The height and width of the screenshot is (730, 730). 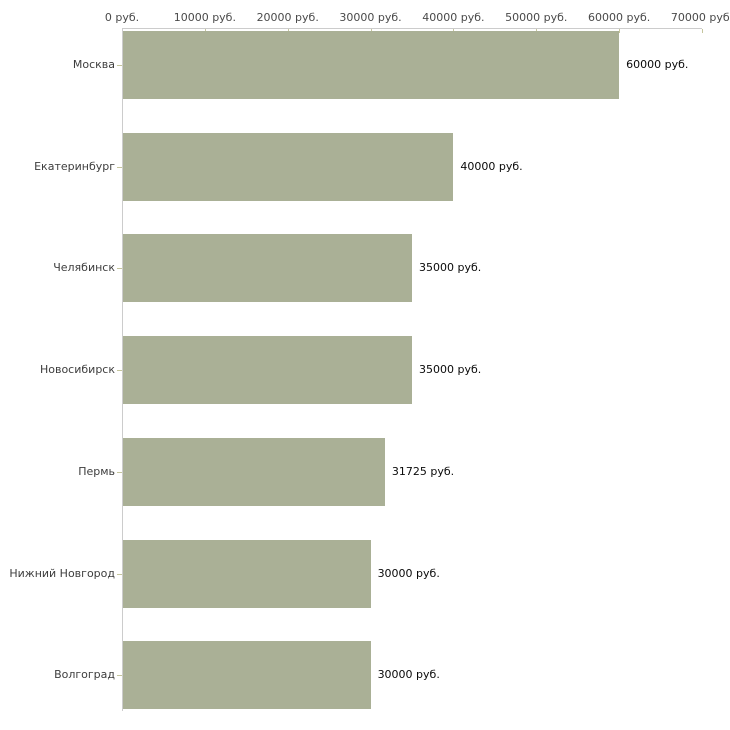 What do you see at coordinates (62, 573) in the screenshot?
I see `category-label: Нижний Новгород` at bounding box center [62, 573].